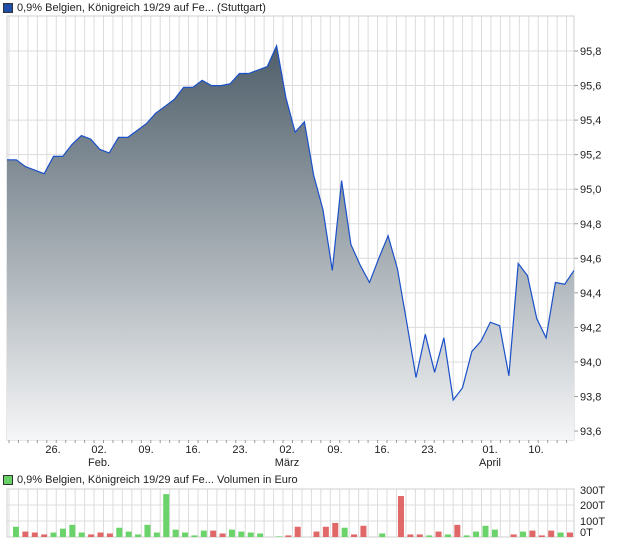 The height and width of the screenshot is (546, 620). Describe the element at coordinates (590, 190) in the screenshot. I see `y-tick-label: 95,0` at that location.